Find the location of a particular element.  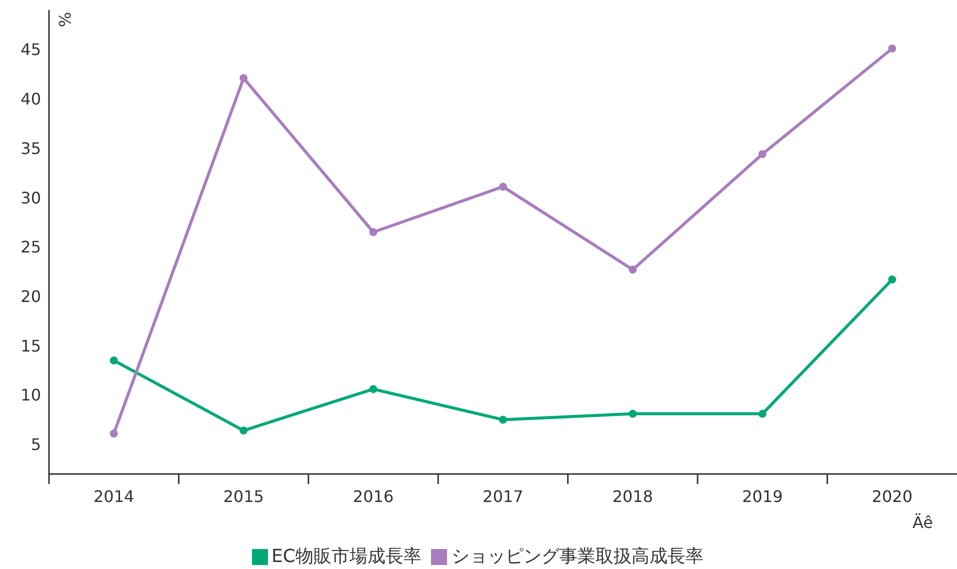

y-tick-label: 25 is located at coordinates (30, 247).